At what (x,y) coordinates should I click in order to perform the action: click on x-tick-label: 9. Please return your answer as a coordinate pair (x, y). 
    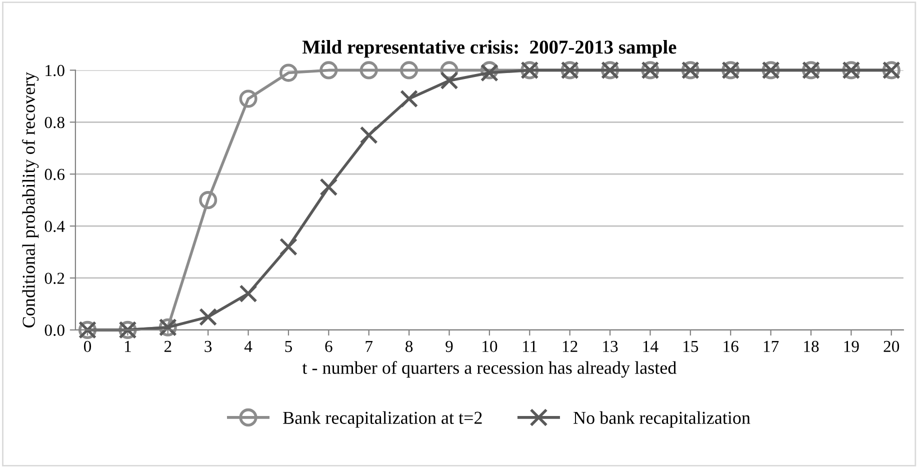
    Looking at the image, I should click on (449, 346).